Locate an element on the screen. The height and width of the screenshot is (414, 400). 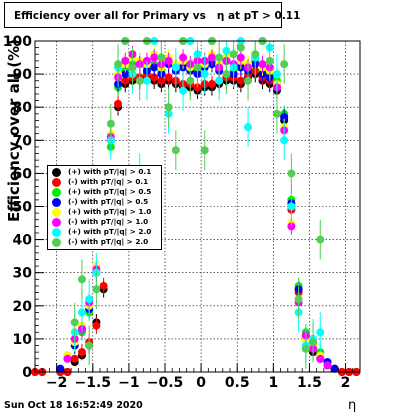
legend-entry: (-) with pT/|q| > 0.1 is located at coordinates (100, 182).